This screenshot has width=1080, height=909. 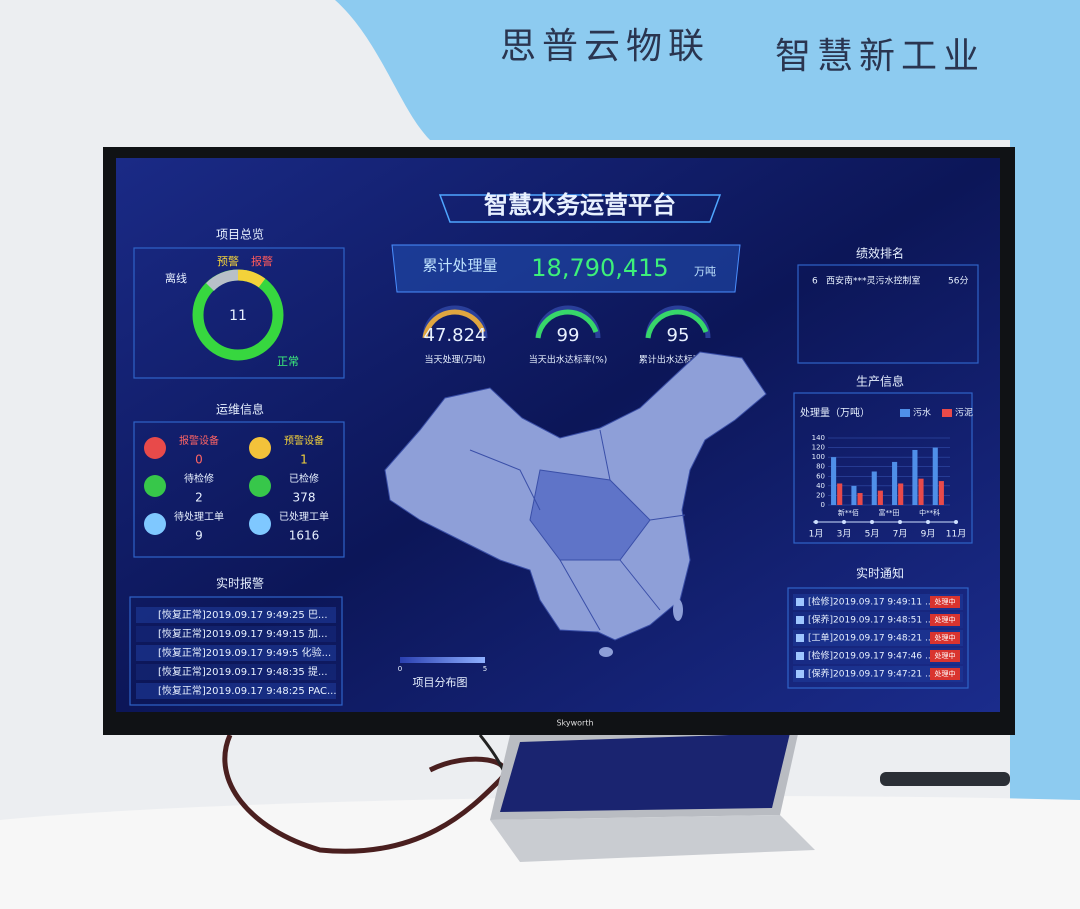 I want to click on rank-score: 56分, so click(x=958, y=281).